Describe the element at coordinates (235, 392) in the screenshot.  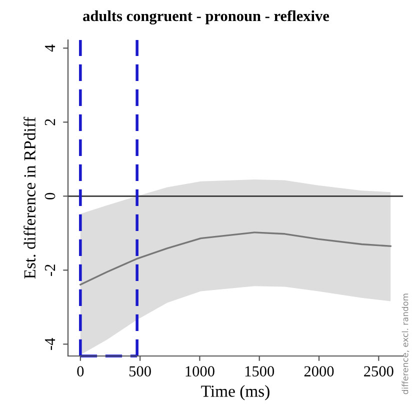
I see `x-axis-title: Time (ms)` at that location.